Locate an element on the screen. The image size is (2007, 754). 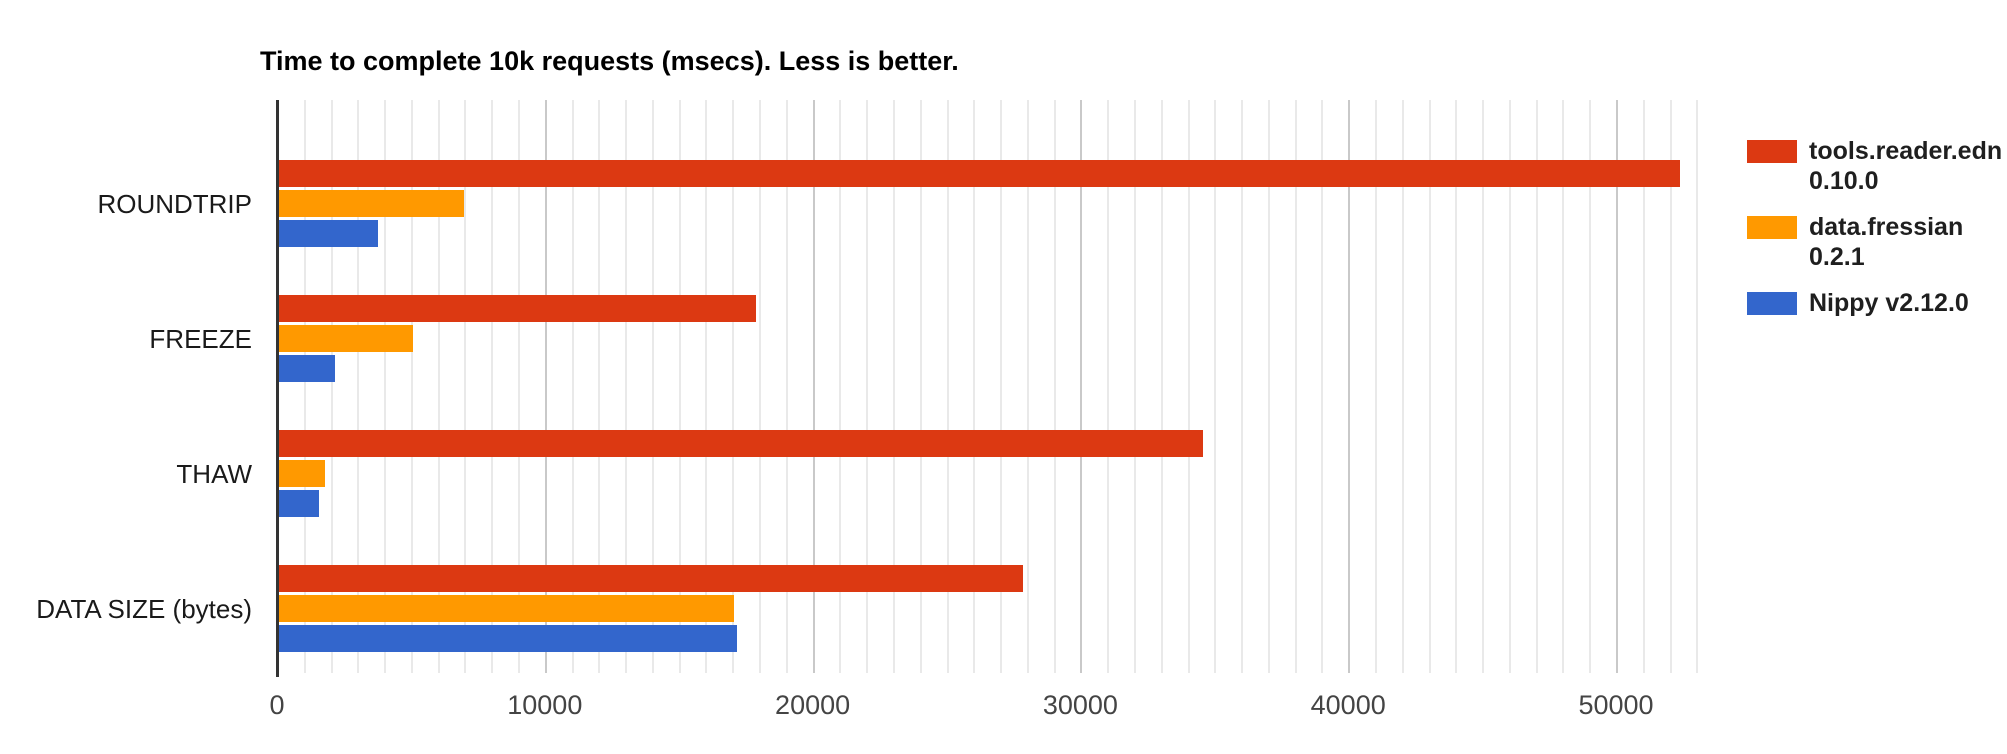
legend-label: tools.reader.edn 0.10.0 is located at coordinates (1906, 166).